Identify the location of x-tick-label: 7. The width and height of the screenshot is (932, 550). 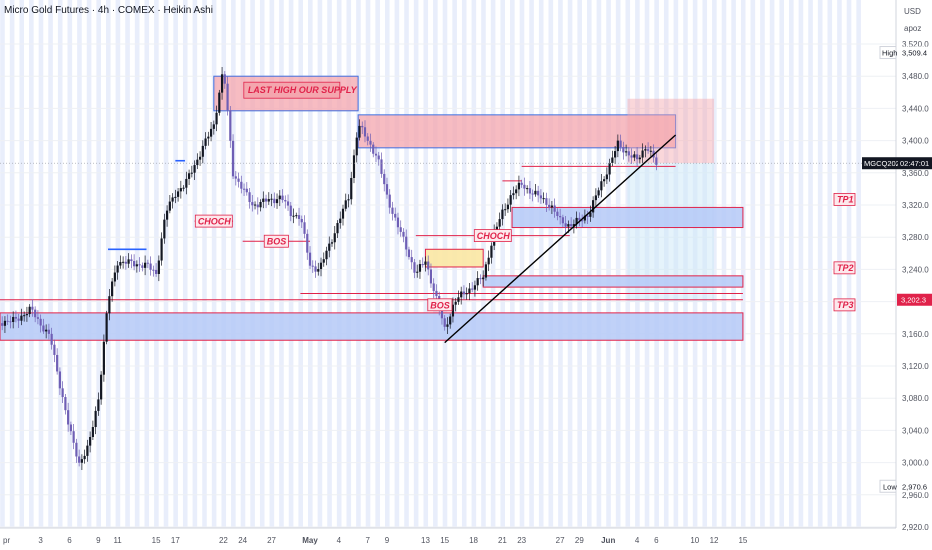
(368, 540).